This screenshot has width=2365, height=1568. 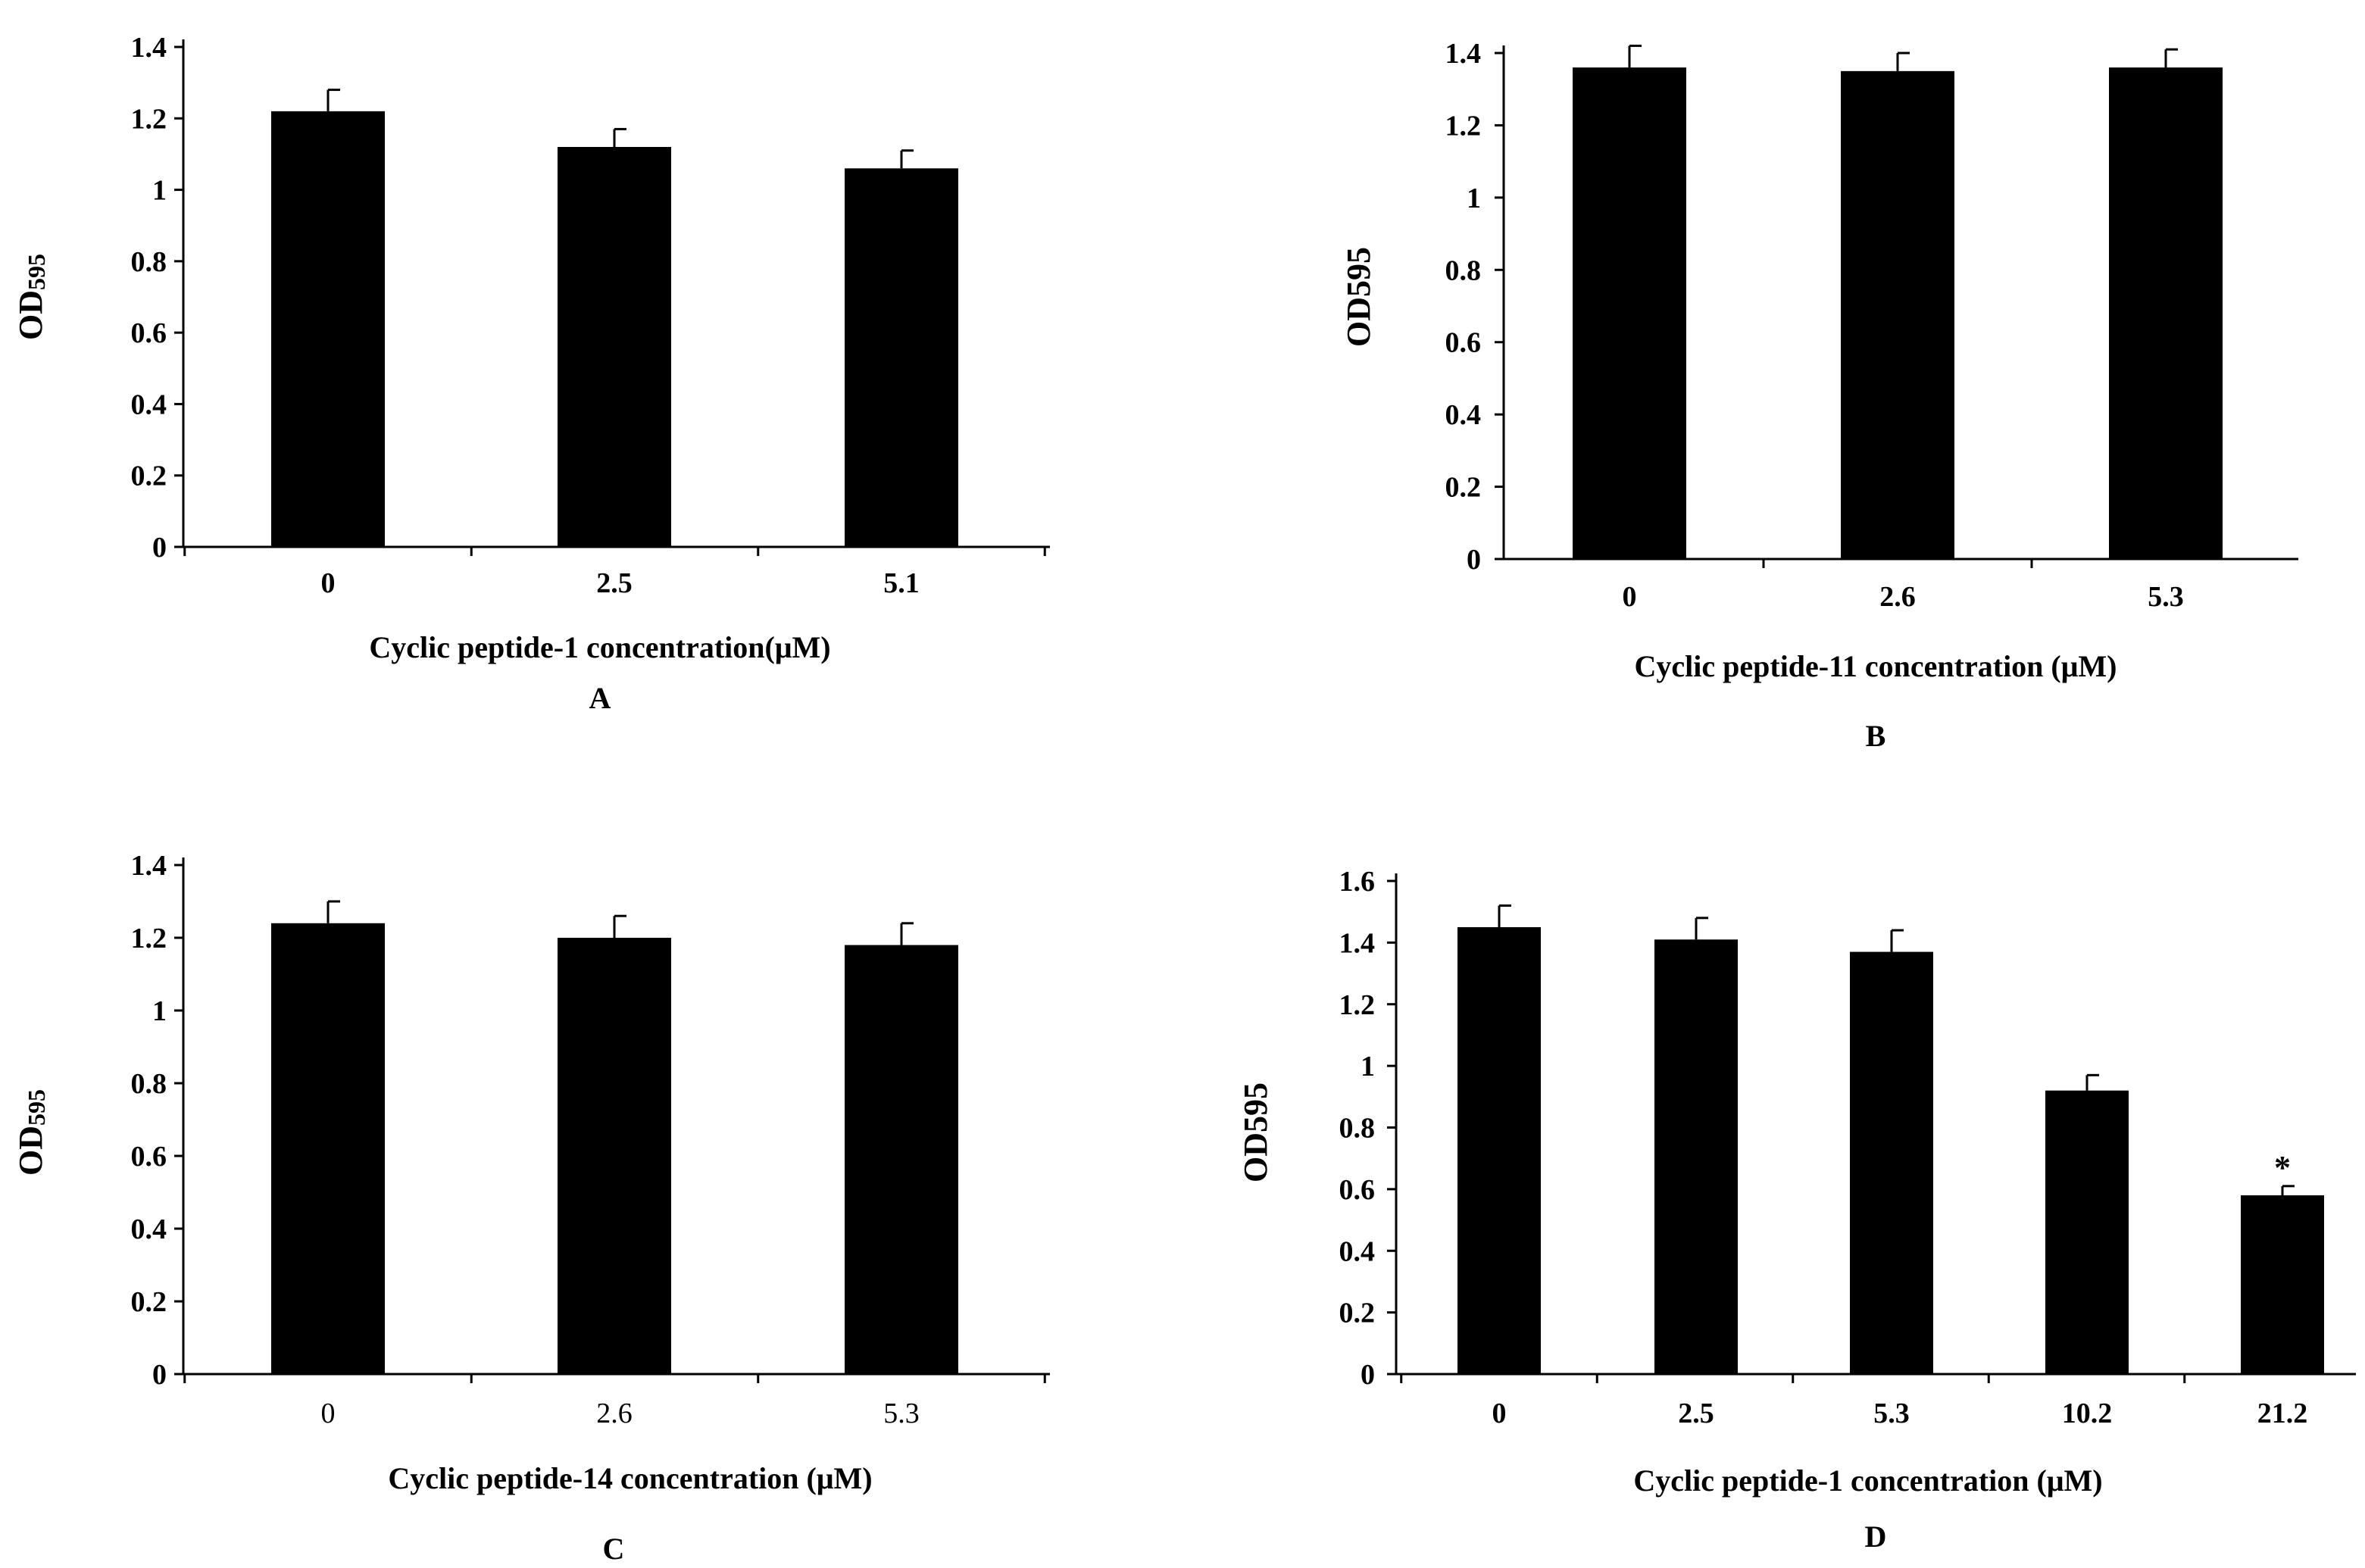 I want to click on panel-label: D, so click(x=1876, y=1537).